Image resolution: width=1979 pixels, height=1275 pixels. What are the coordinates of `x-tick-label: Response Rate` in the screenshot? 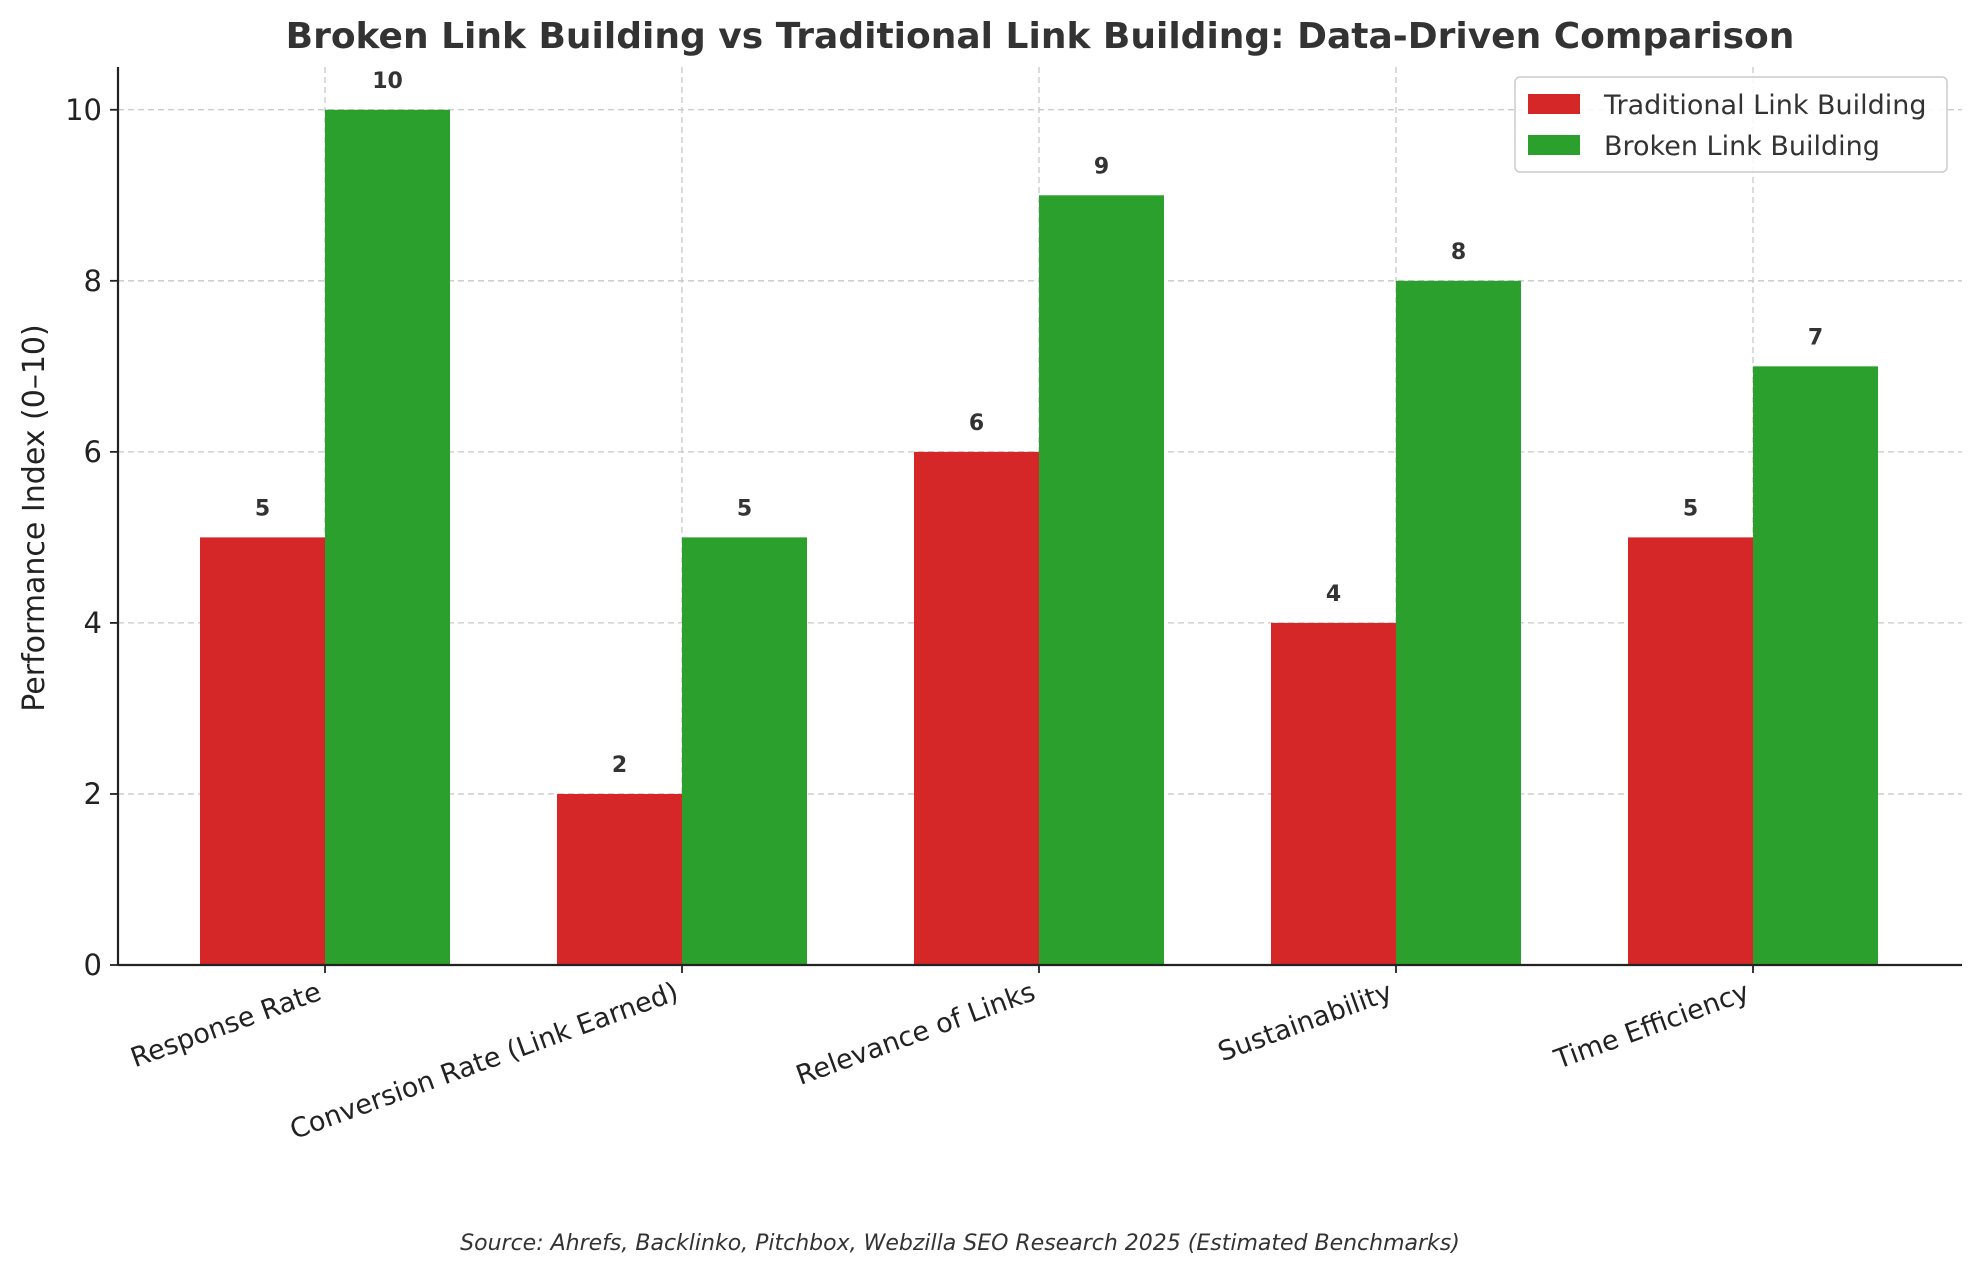 It's located at (226, 1025).